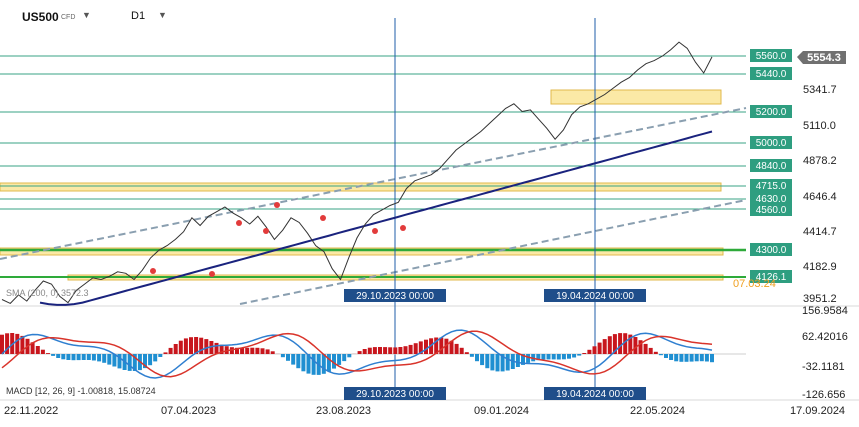 Image resolution: width=859 pixels, height=427 pixels. What do you see at coordinates (820, 232) in the screenshot?
I see `price-tick: 4414.7` at bounding box center [820, 232].